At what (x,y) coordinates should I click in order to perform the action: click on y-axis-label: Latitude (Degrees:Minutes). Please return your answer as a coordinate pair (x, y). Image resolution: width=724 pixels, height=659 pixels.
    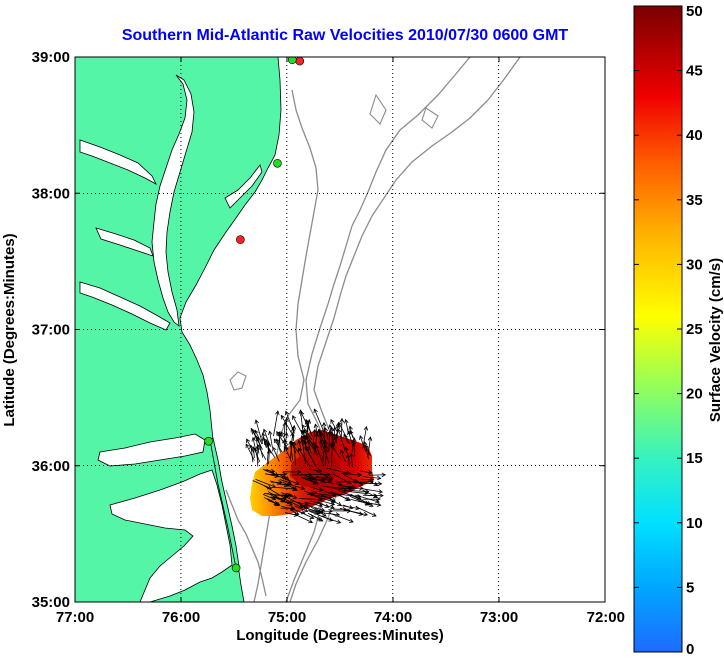
    Looking at the image, I should click on (9, 329).